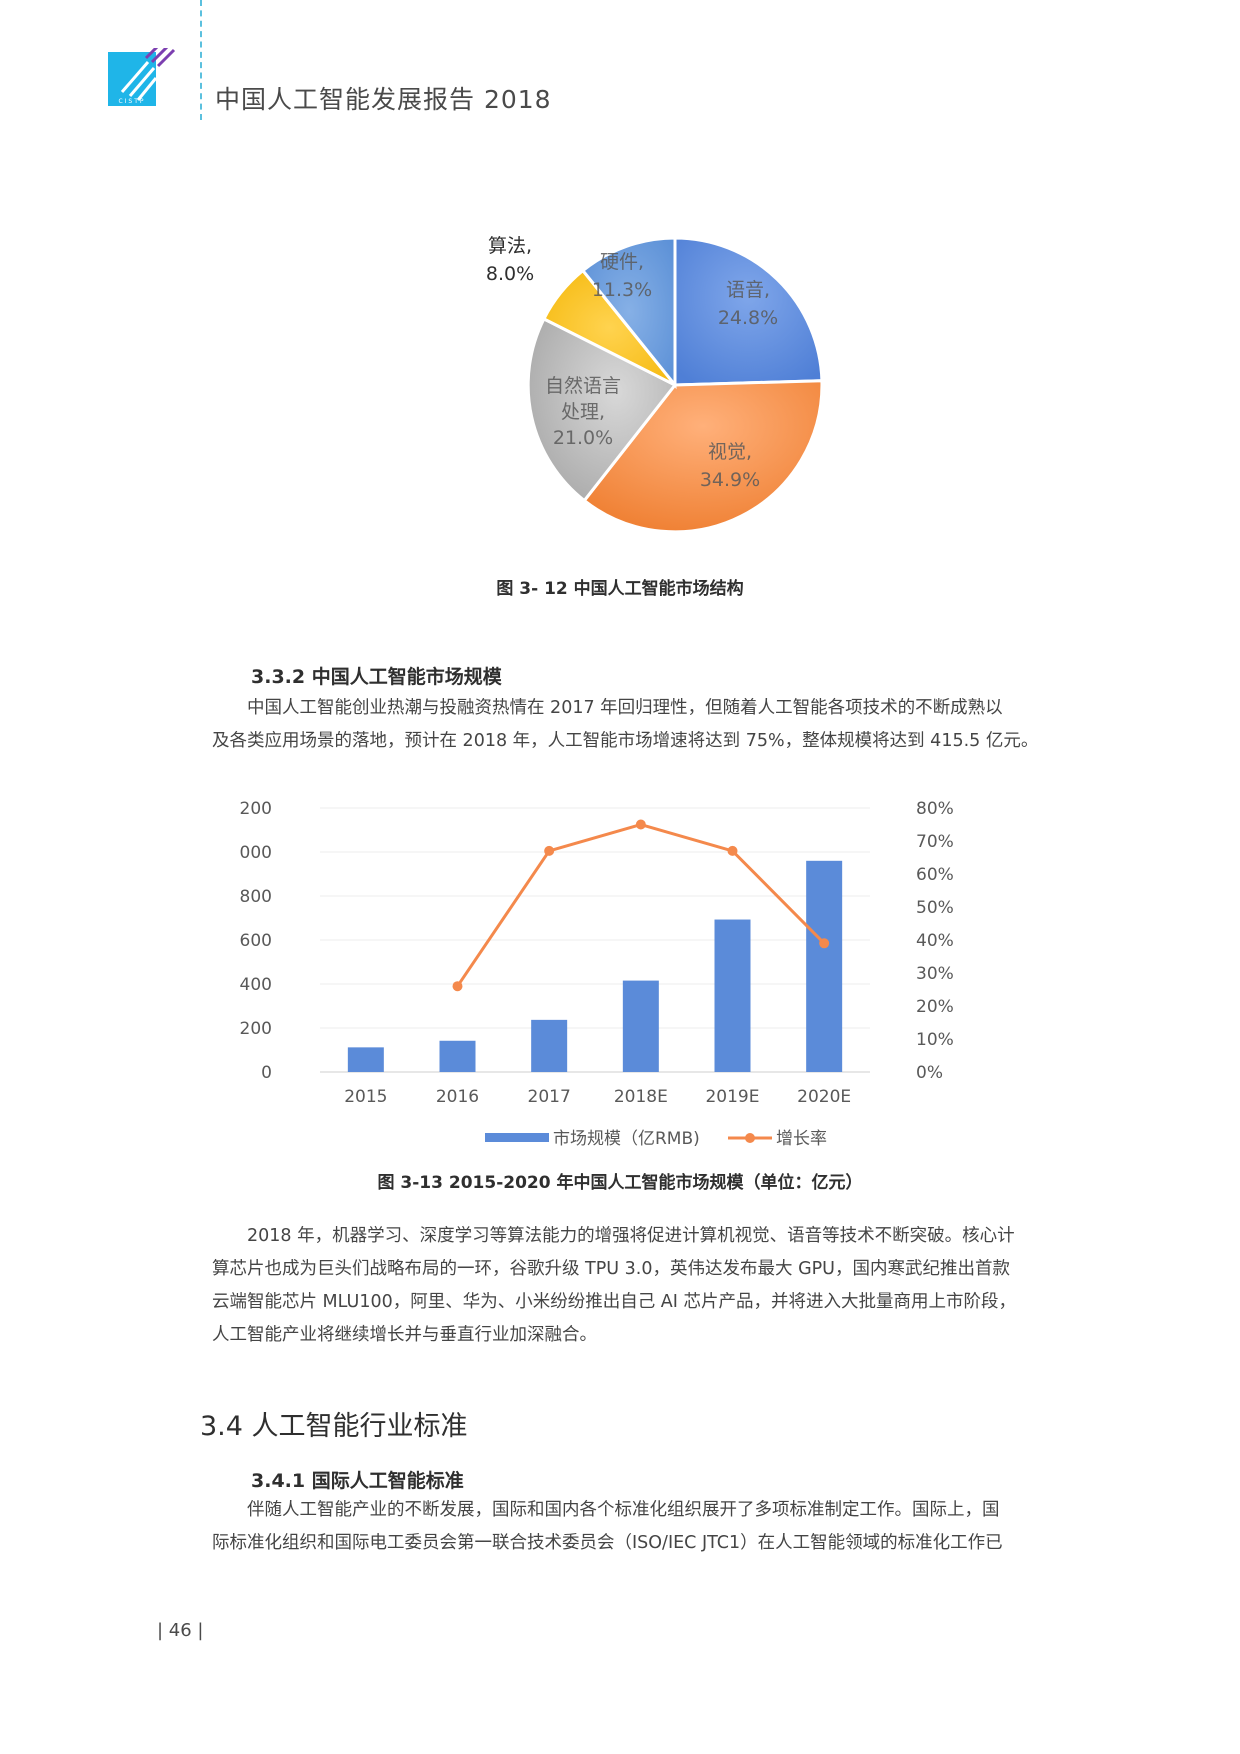 The height and width of the screenshot is (1754, 1240). I want to click on right-axis-tick-label: 0%, so click(929, 1073).